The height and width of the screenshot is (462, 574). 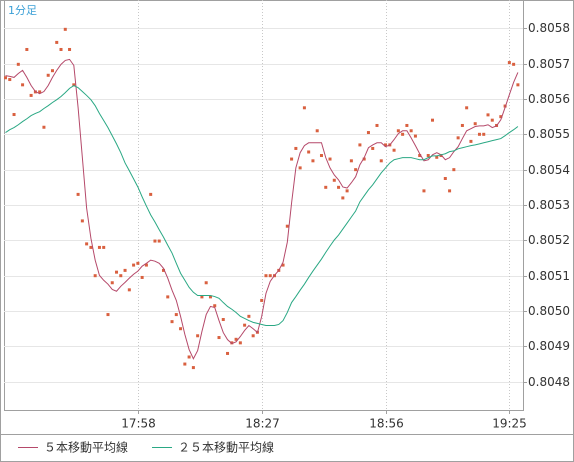 I want to click on y-tick-label: 0.8058, so click(x=549, y=28).